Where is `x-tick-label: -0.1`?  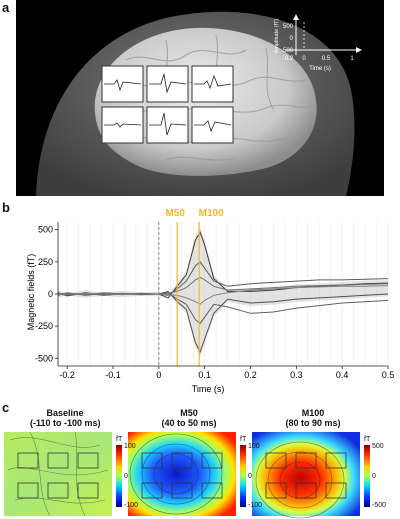
x-tick-label: -0.1 is located at coordinates (113, 375).